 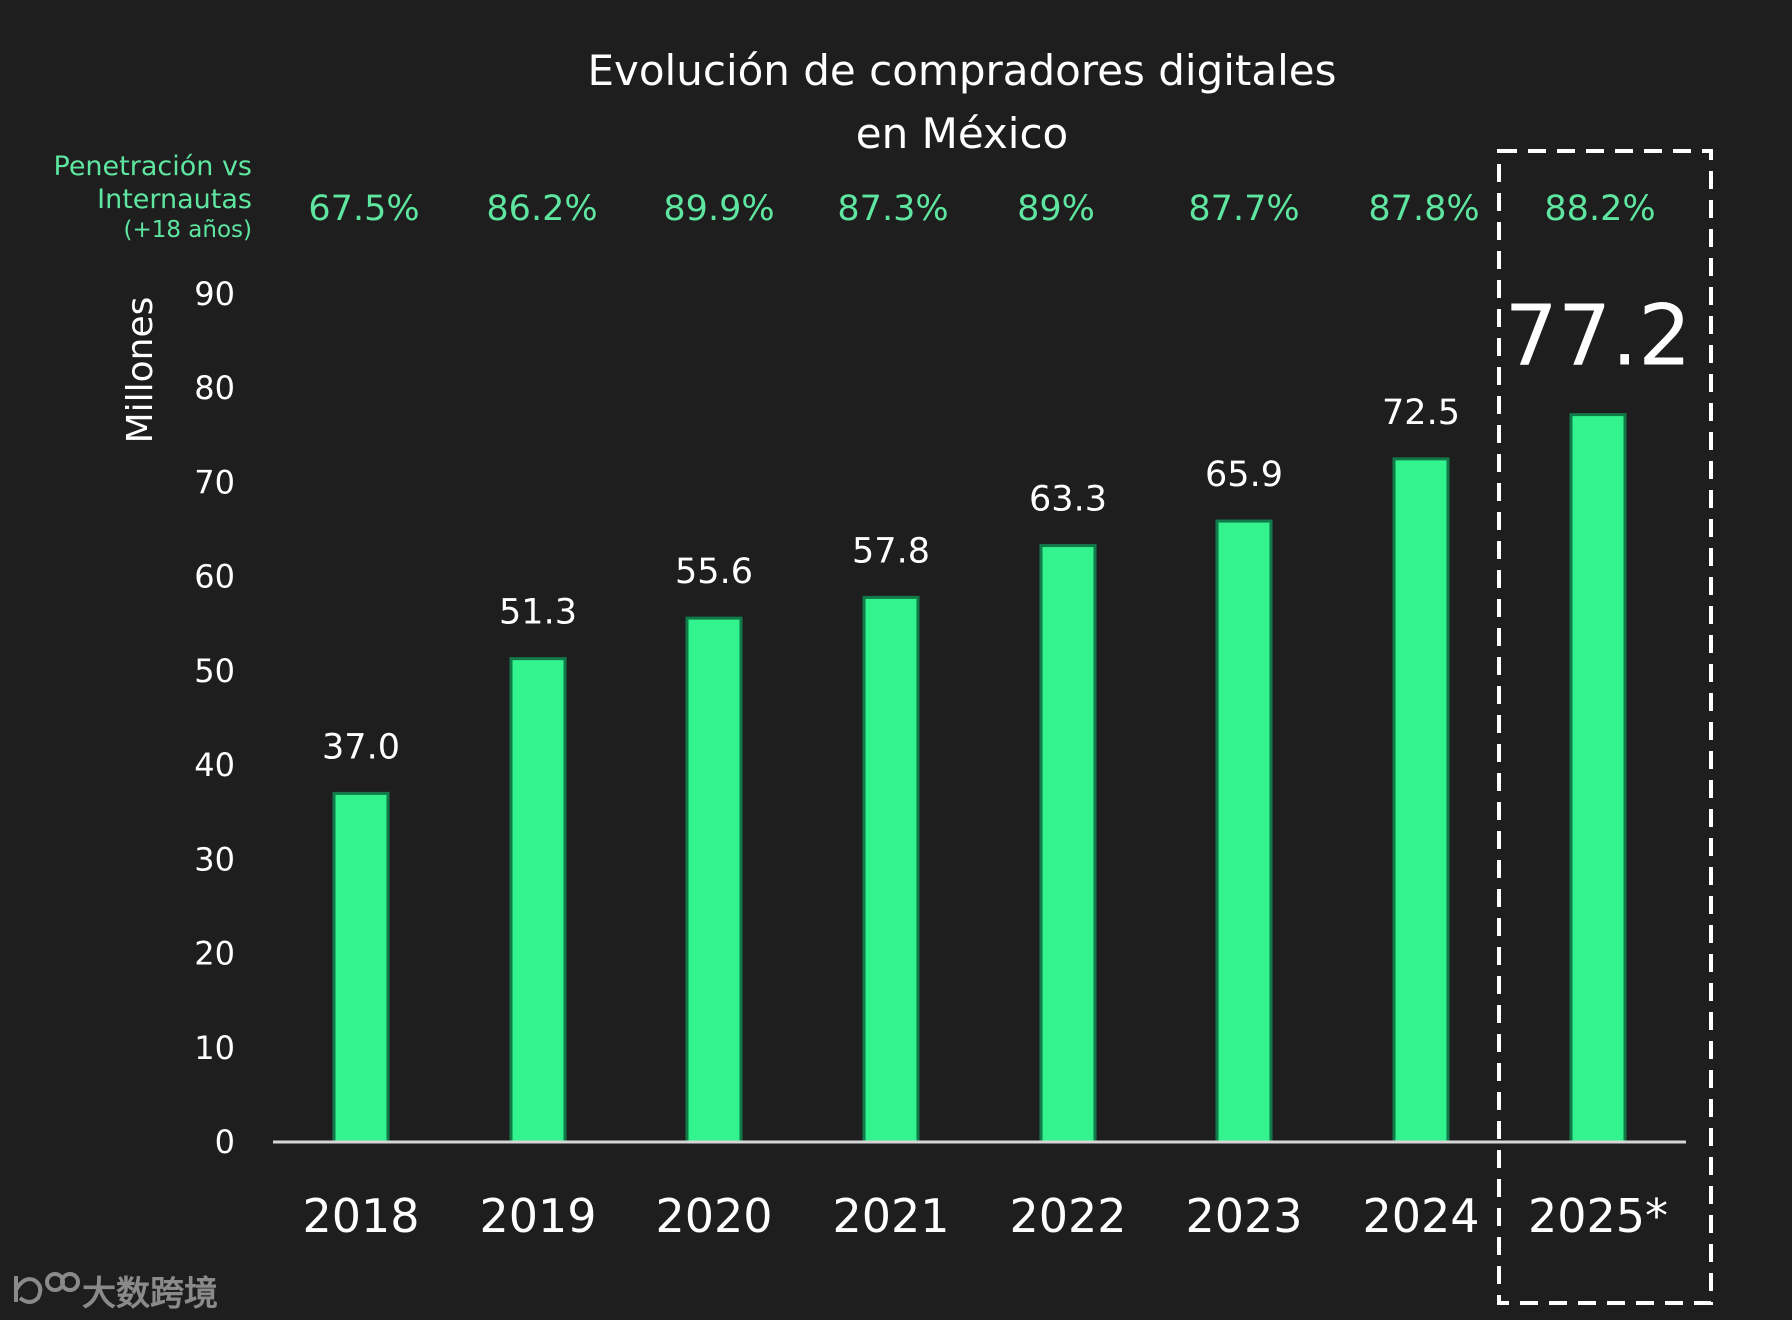 What do you see at coordinates (361, 967) in the screenshot?
I see `bar-2018` at bounding box center [361, 967].